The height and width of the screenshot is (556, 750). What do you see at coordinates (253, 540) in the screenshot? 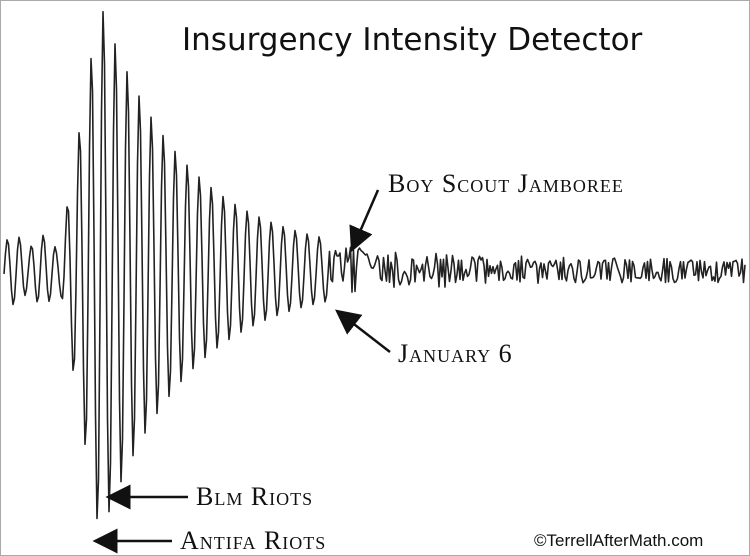
I see `annotation: Antifa Riots` at bounding box center [253, 540].